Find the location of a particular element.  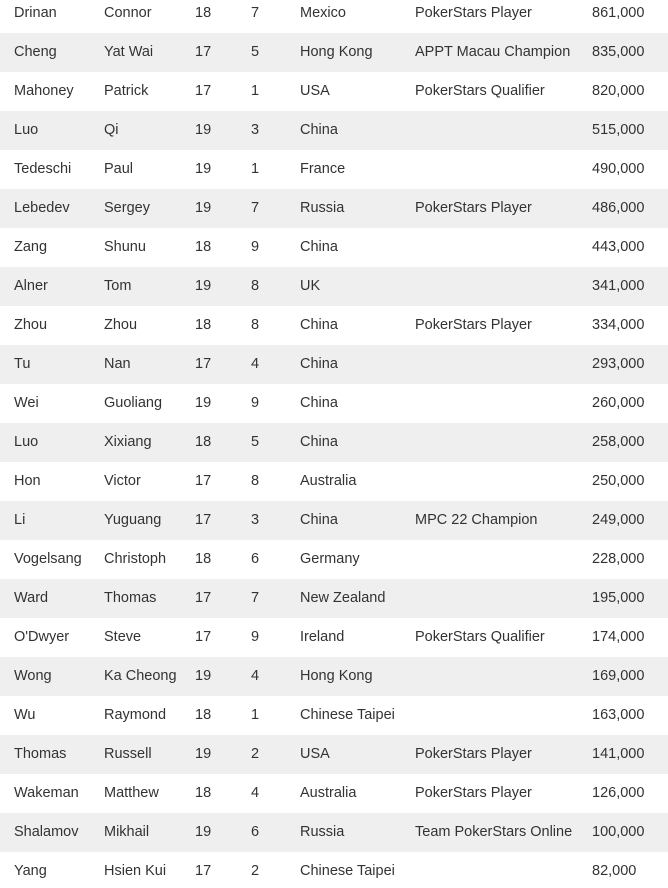

table-row: Li Yuguang 17 3 China MPC 22 Champion 249,000 is located at coordinates (334, 520).